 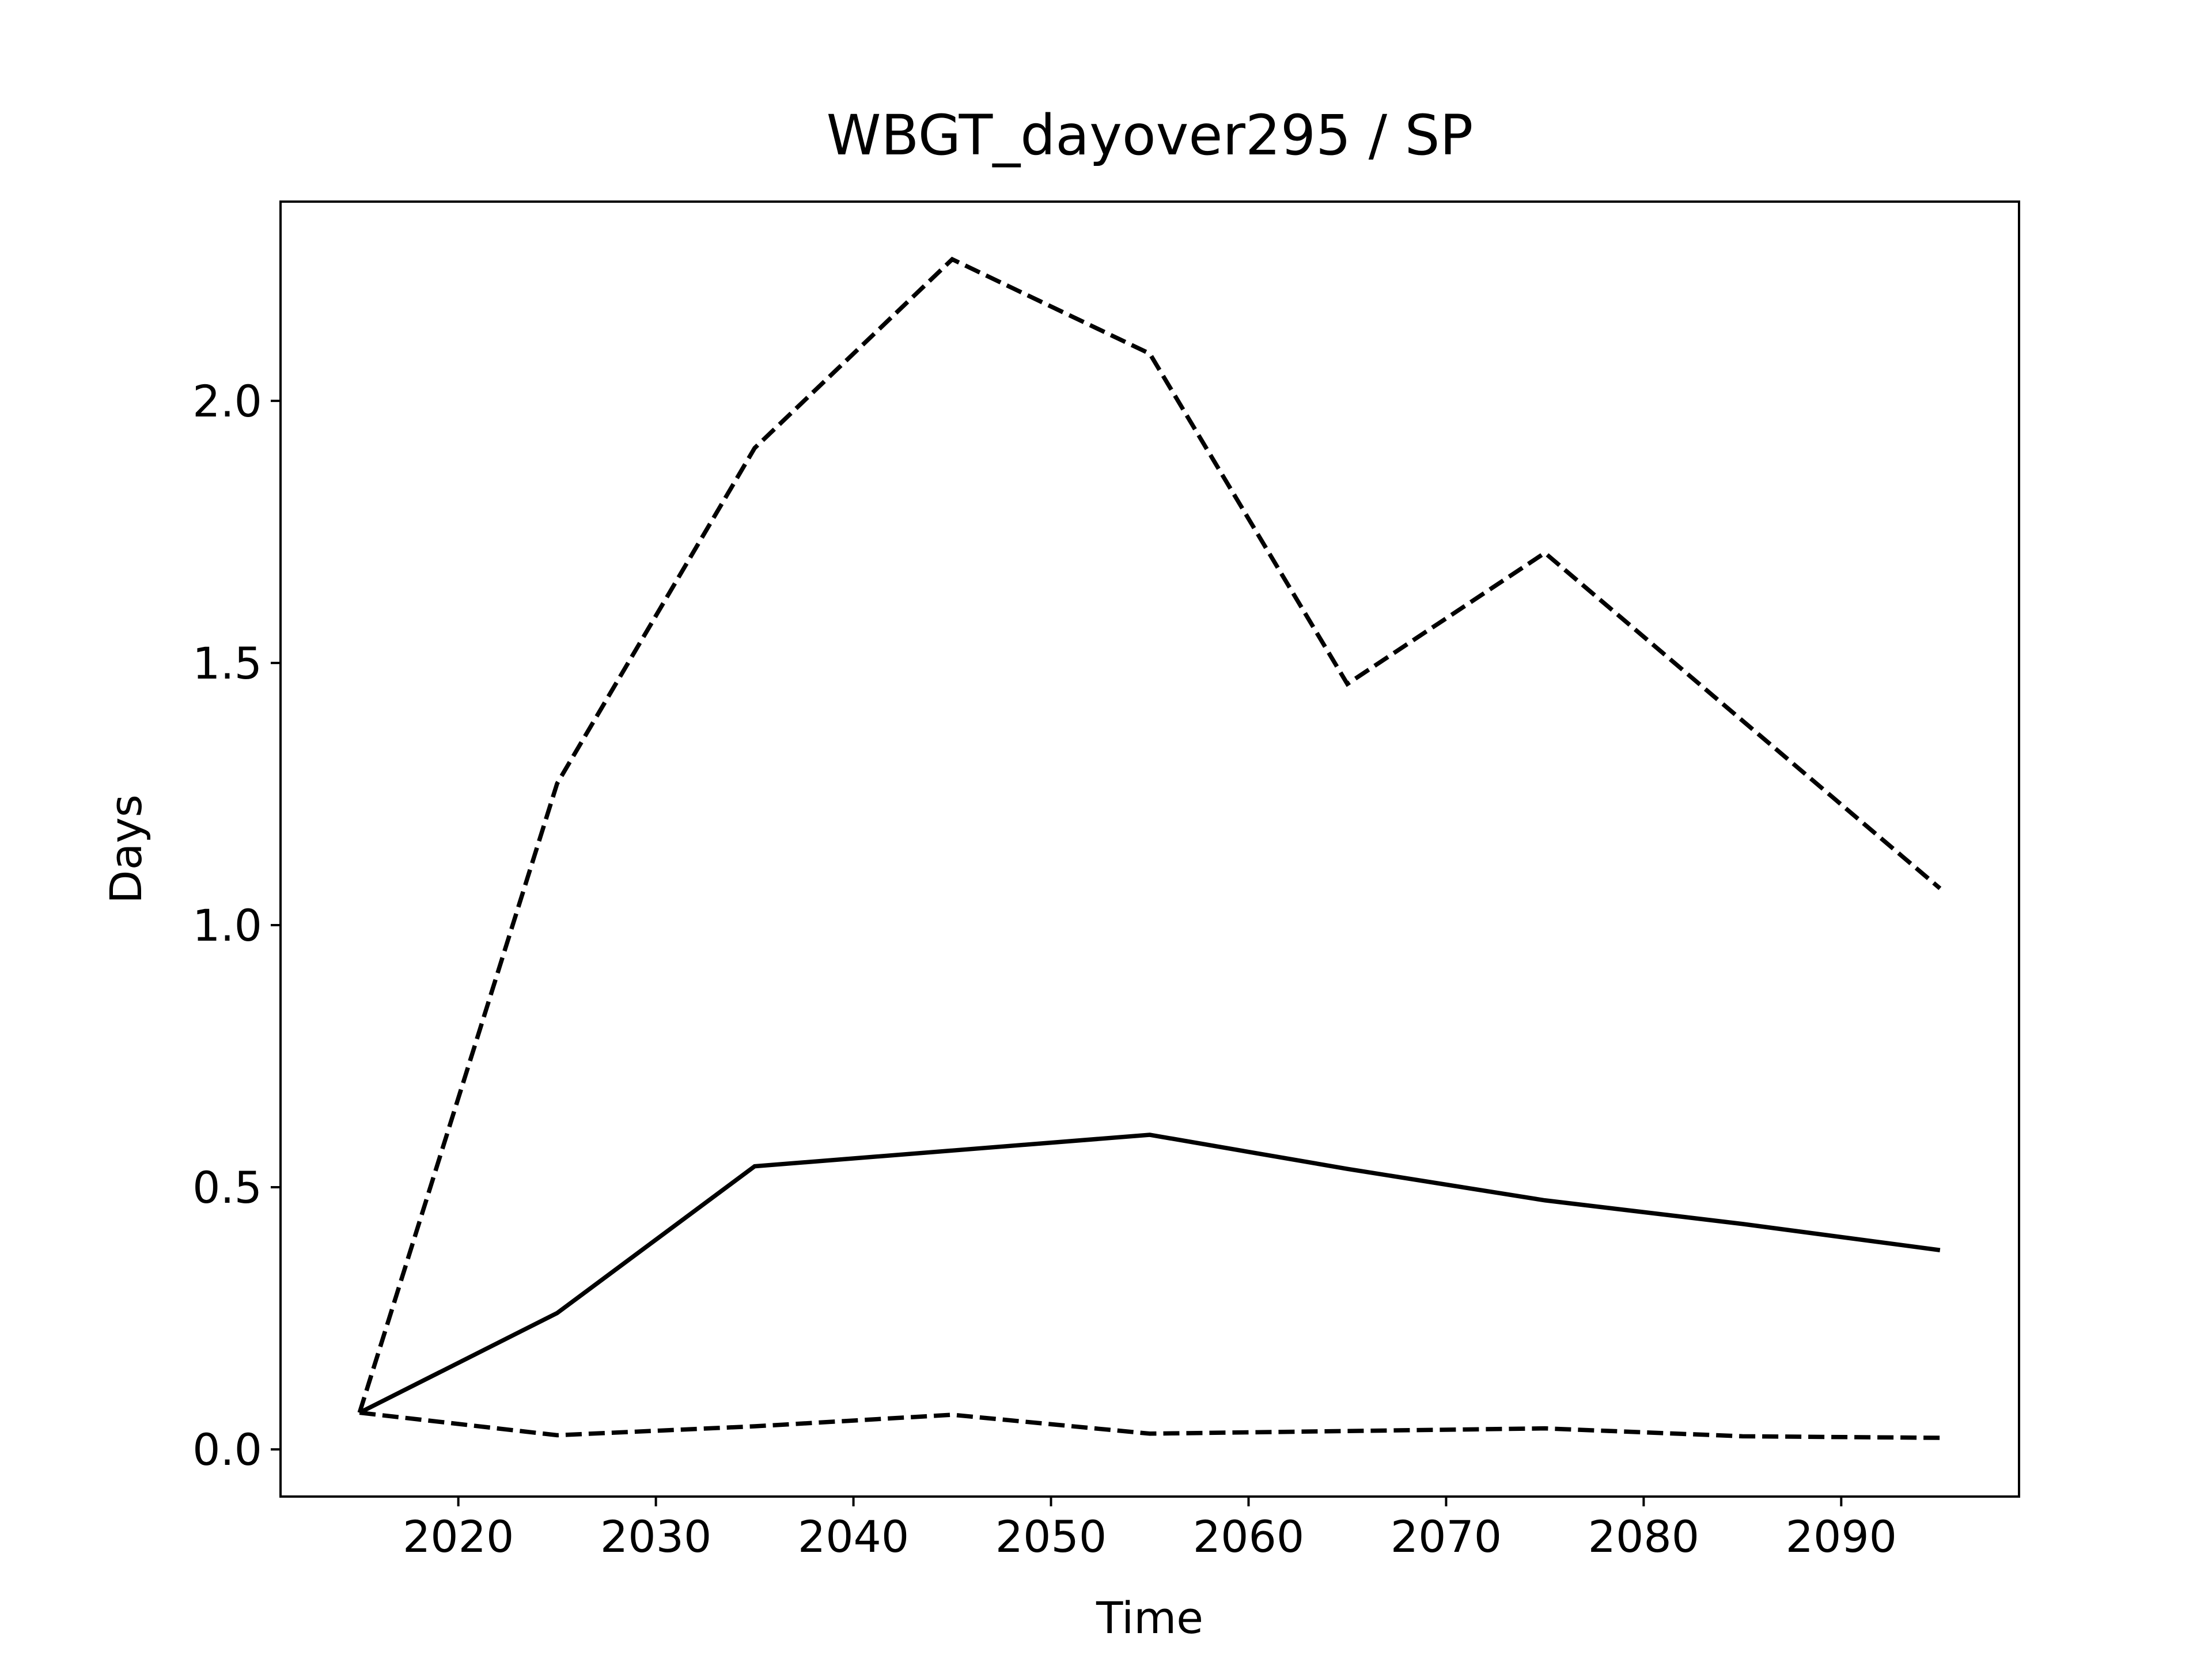 I want to click on y-tick-label: 1.5, so click(x=227, y=663).